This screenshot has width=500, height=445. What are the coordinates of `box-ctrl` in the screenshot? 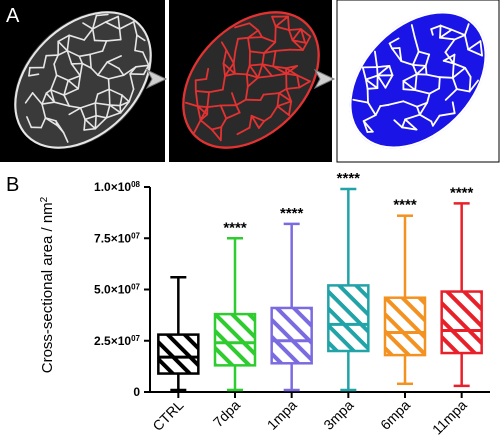 It's located at (178, 333).